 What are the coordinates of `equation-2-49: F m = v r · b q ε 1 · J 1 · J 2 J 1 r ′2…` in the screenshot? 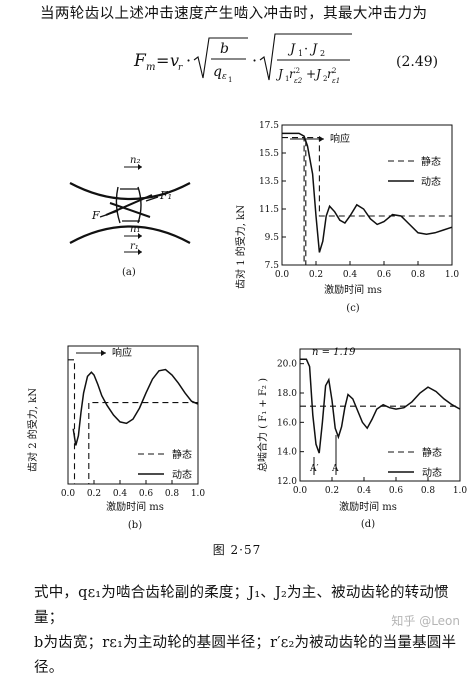 It's located at (285, 59).